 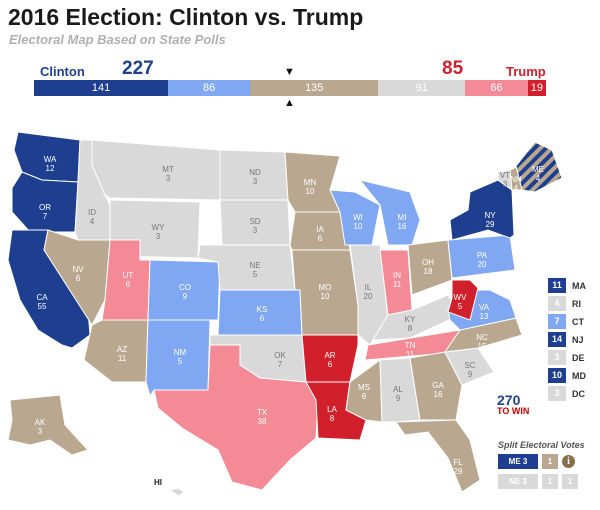 What do you see at coordinates (410, 345) in the screenshot?
I see `state-label-tn: TN` at bounding box center [410, 345].